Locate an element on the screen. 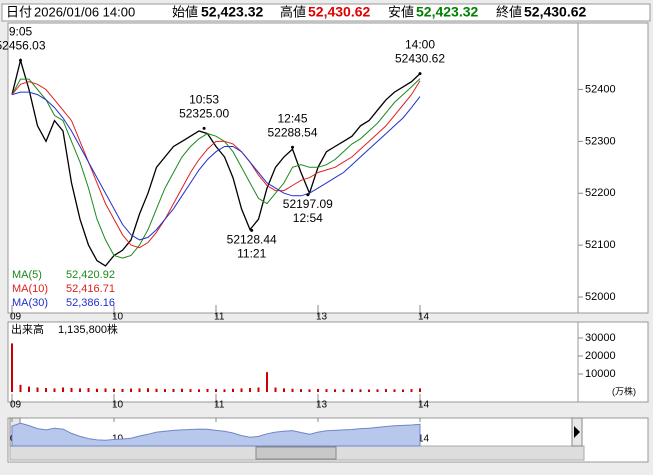 The width and height of the screenshot is (653, 475). annotation-text: 52325.00 is located at coordinates (204, 114).